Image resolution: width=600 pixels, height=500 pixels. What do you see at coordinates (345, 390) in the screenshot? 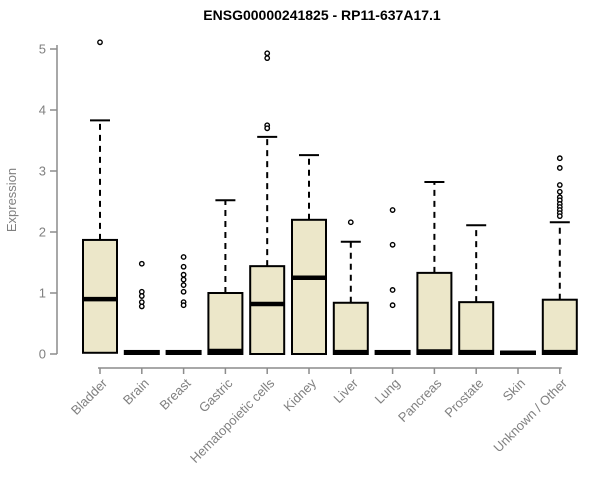
I see `x-tick-label-liver: Liver` at bounding box center [345, 390].